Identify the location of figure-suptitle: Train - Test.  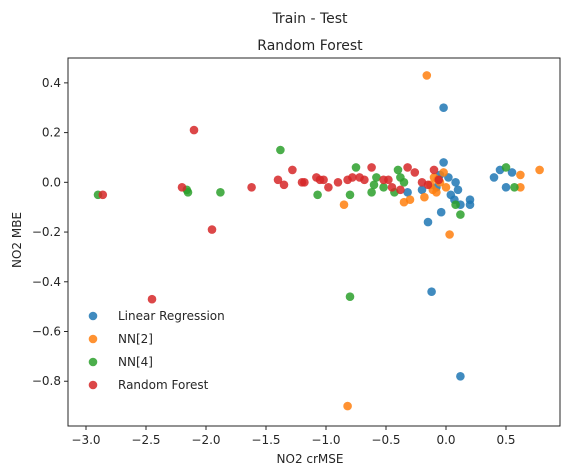
(309, 19).